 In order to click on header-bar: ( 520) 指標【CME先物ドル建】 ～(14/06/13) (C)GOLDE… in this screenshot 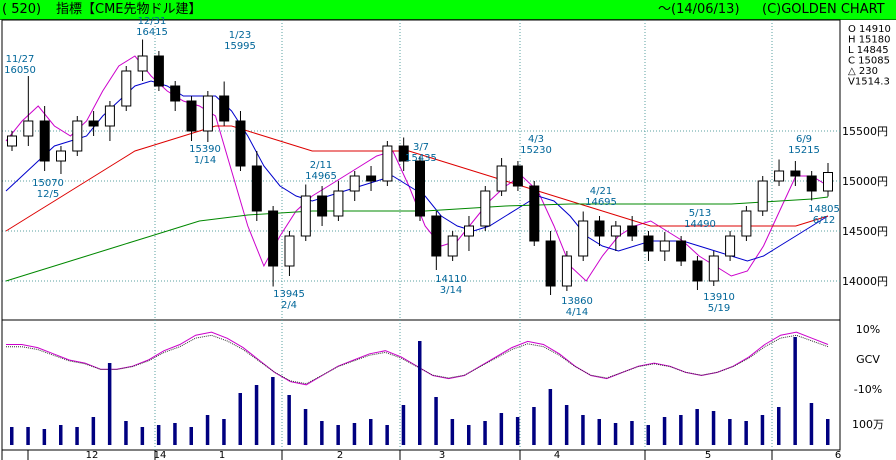, I will do `click(448, 10)`.